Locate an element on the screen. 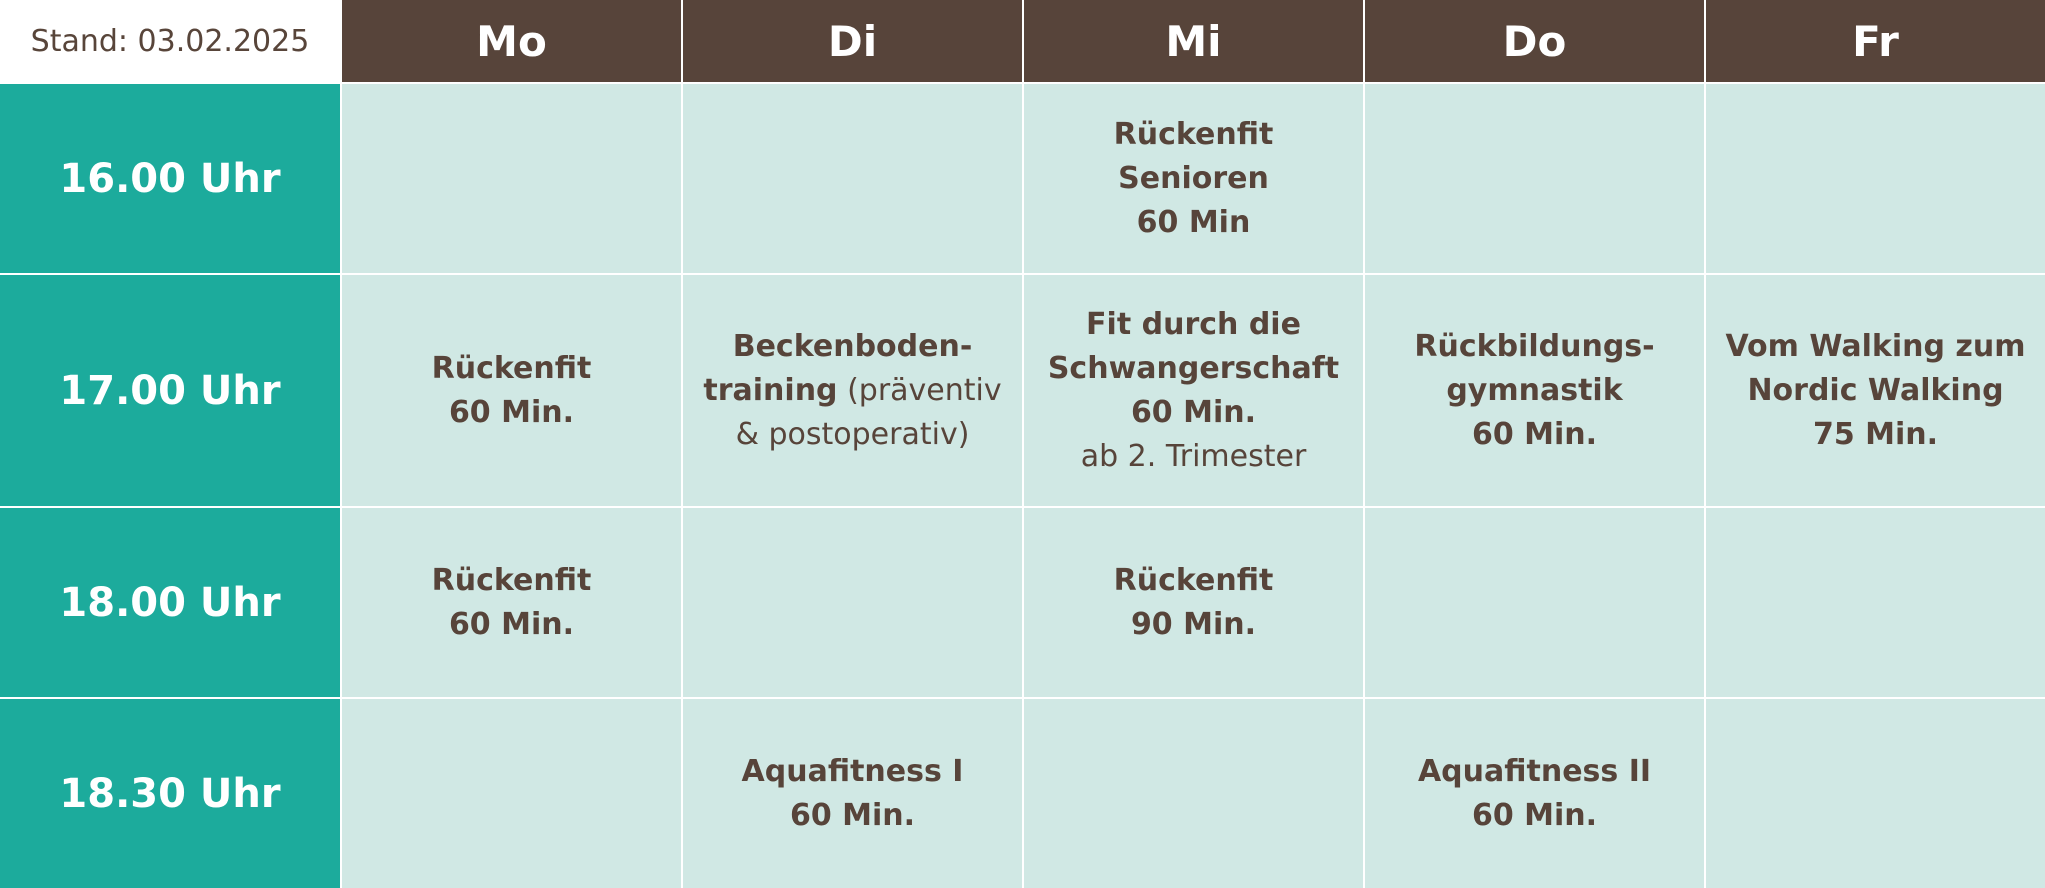 The width and height of the screenshot is (2045, 888). course-title: Rückbildungs- is located at coordinates (1534, 346).